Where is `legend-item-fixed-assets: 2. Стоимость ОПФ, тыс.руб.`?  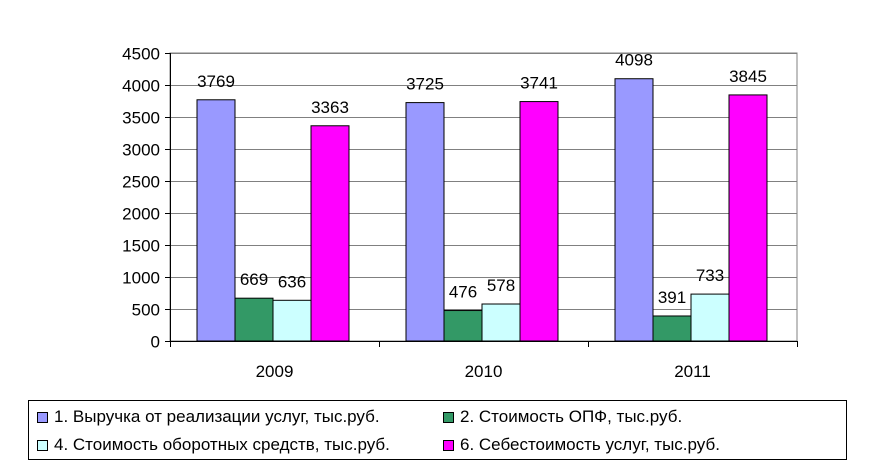 legend-item-fixed-assets: 2. Стоимость ОПФ, тыс.руб. is located at coordinates (562, 417).